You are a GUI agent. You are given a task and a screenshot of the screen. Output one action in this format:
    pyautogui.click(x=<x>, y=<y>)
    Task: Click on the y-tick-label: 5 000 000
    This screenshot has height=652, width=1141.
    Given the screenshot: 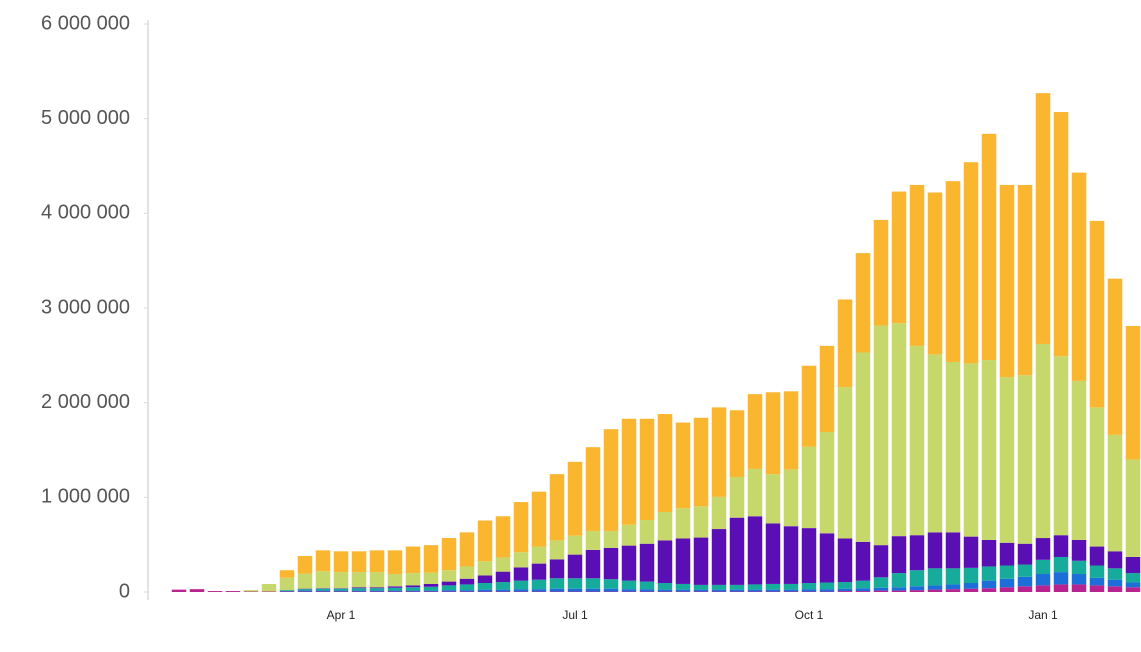 What is the action you would take?
    pyautogui.click(x=85, y=118)
    